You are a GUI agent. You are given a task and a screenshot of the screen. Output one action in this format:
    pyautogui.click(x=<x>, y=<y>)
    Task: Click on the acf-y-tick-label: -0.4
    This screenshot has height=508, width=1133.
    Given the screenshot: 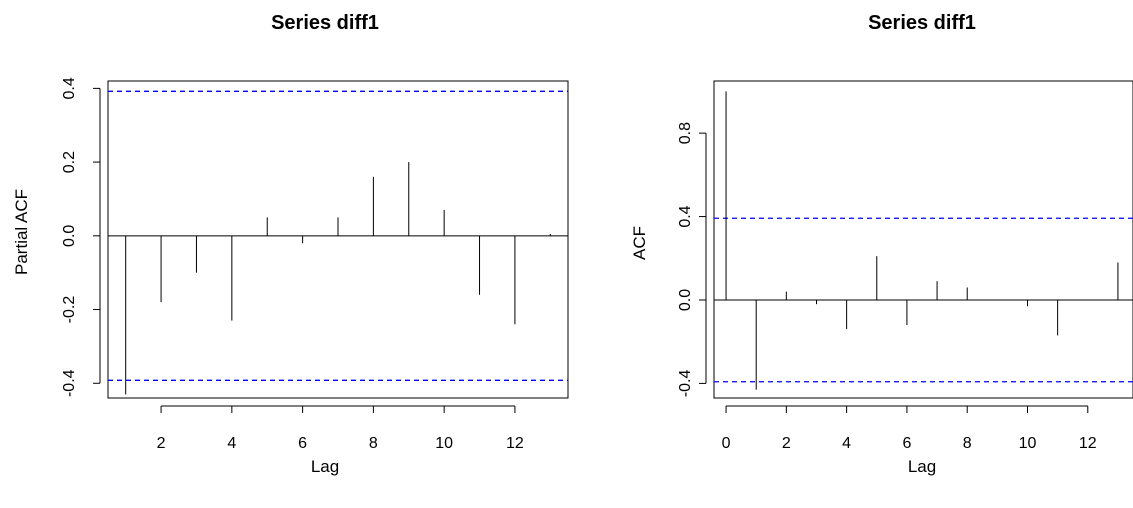 What is the action you would take?
    pyautogui.click(x=685, y=384)
    